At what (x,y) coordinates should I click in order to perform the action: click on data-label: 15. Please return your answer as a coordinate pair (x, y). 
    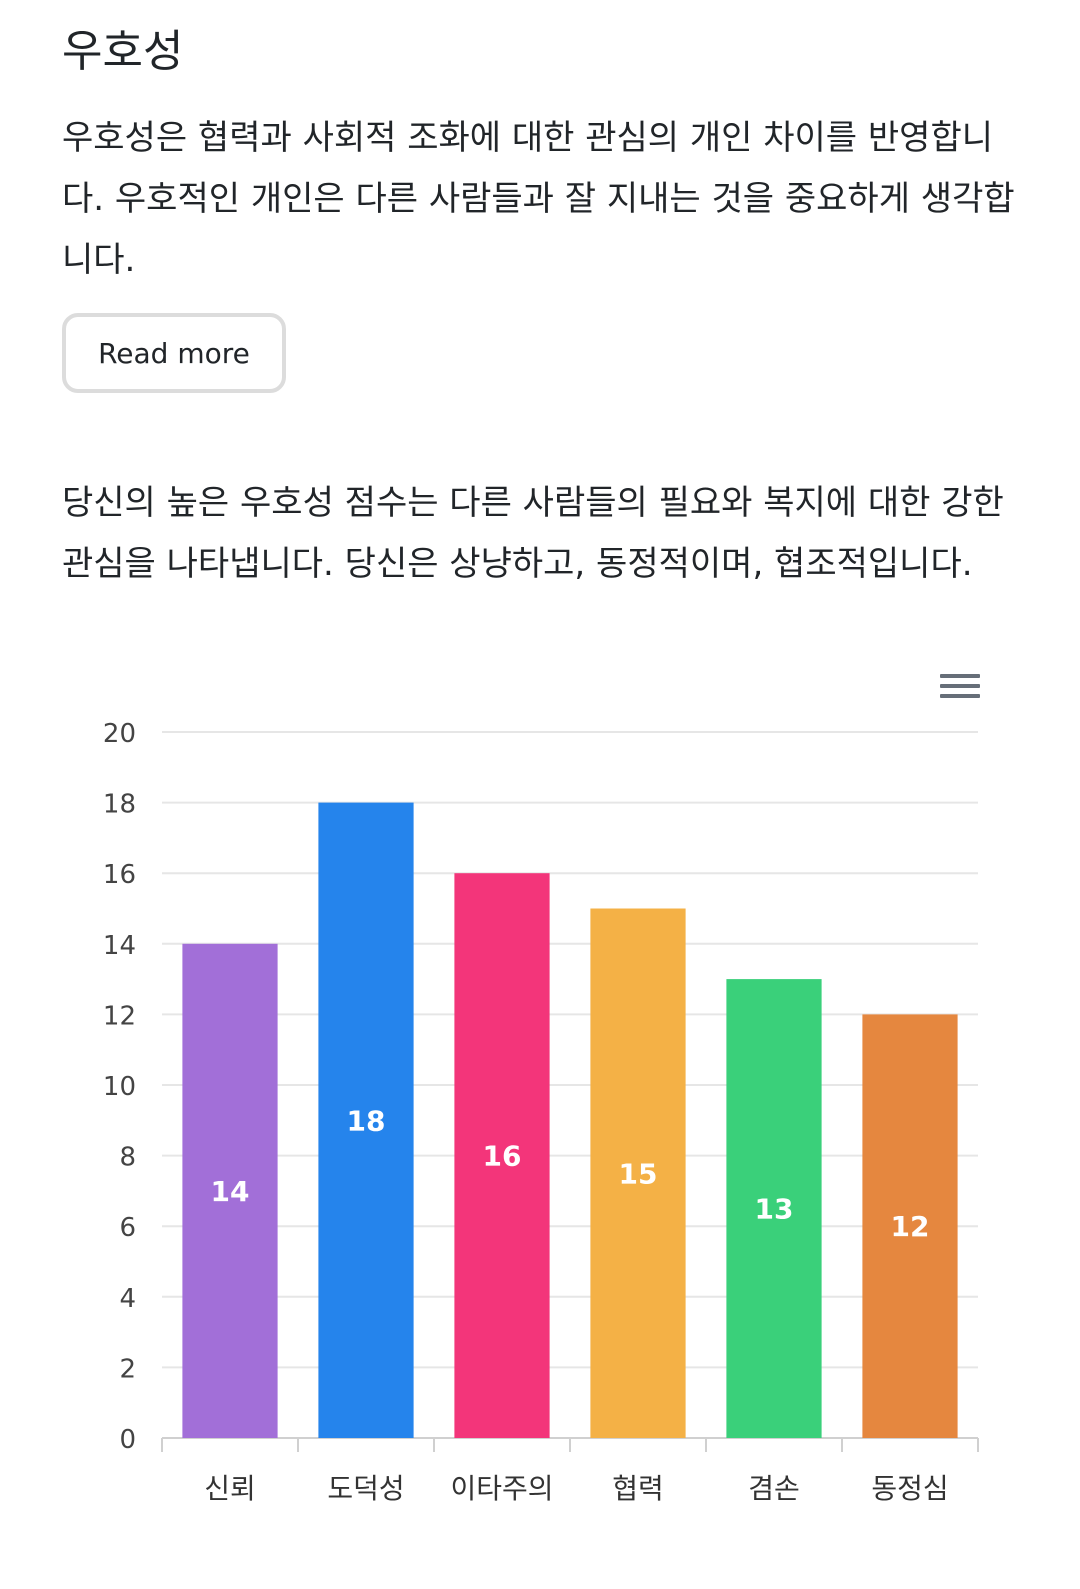
    Looking at the image, I should click on (638, 1173).